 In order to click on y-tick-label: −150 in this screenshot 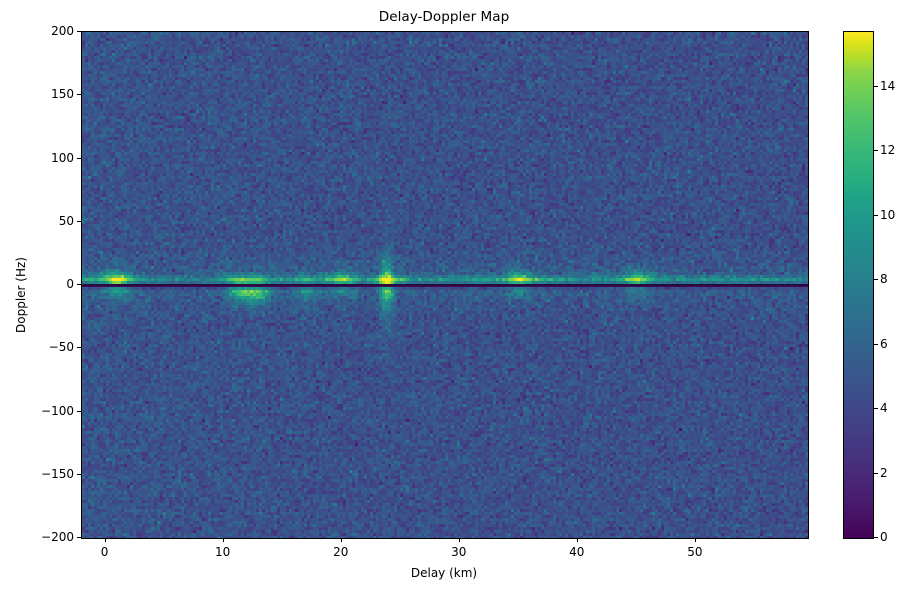, I will do `click(57, 473)`.